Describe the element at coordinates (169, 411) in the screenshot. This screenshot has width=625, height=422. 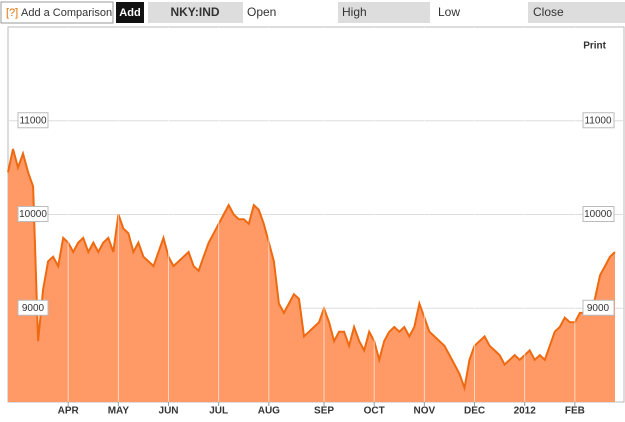
I see `x-tick-label: JUN` at that location.